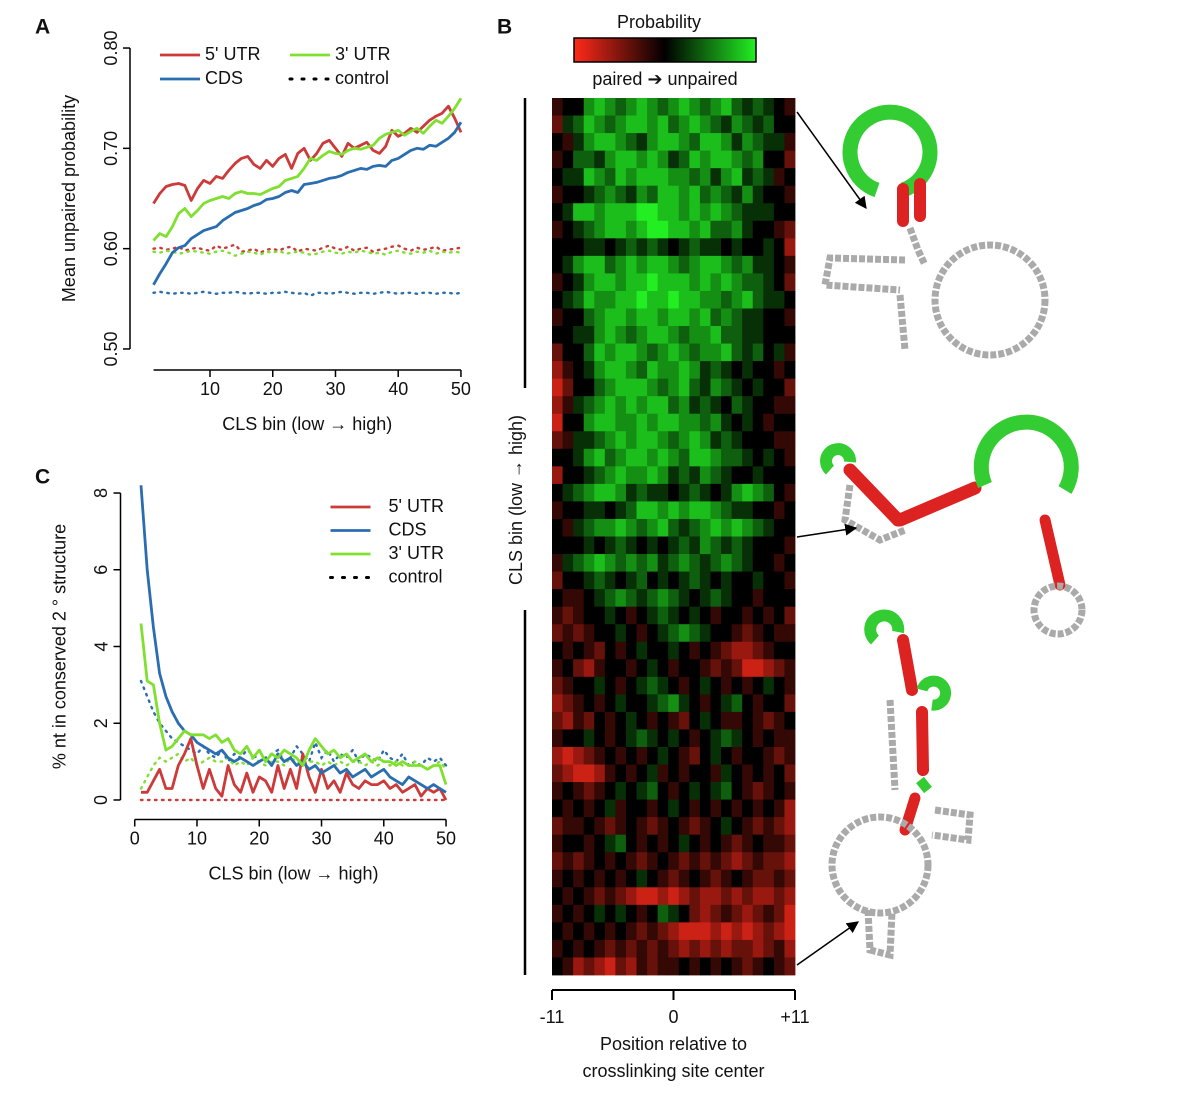  What do you see at coordinates (59, 646) in the screenshot?
I see `y-axis-title: % nt in conserved 2 ° structure` at bounding box center [59, 646].